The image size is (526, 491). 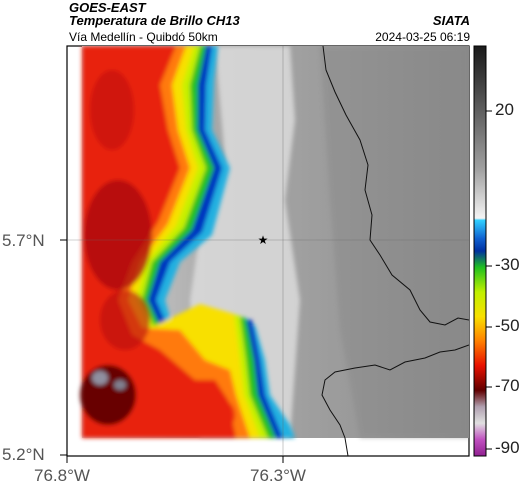 I want to click on brand-label: SIATA, so click(x=451, y=20).